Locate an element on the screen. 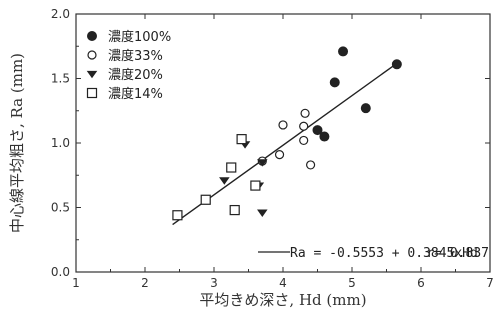  y-tick-label: 1.0 is located at coordinates (60, 143).